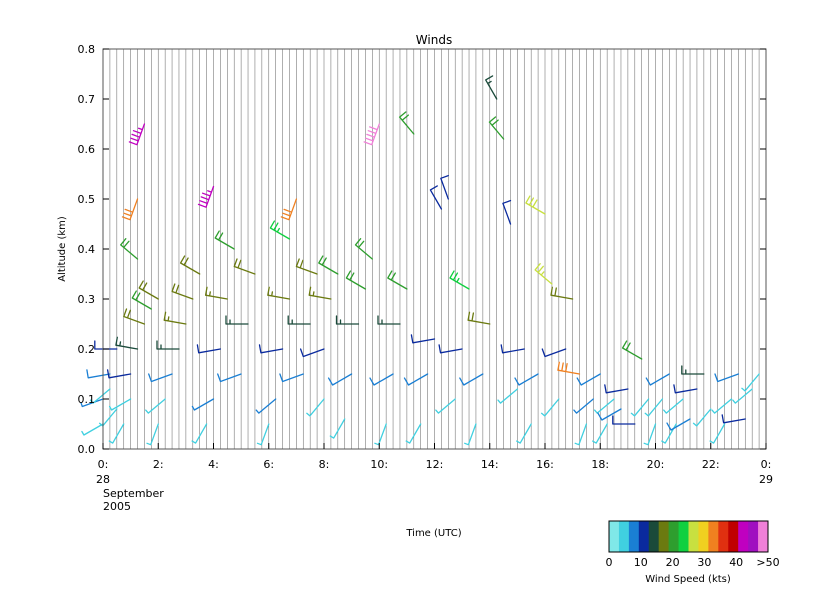  What do you see at coordinates (490, 464) in the screenshot?
I see `x-tick-label: 14:` at bounding box center [490, 464].